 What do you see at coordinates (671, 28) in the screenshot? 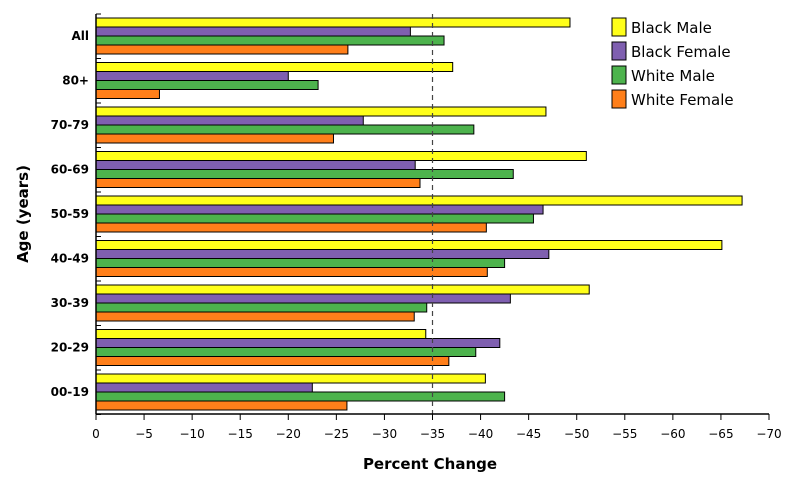
I see `legend-label: Black Male` at bounding box center [671, 28].